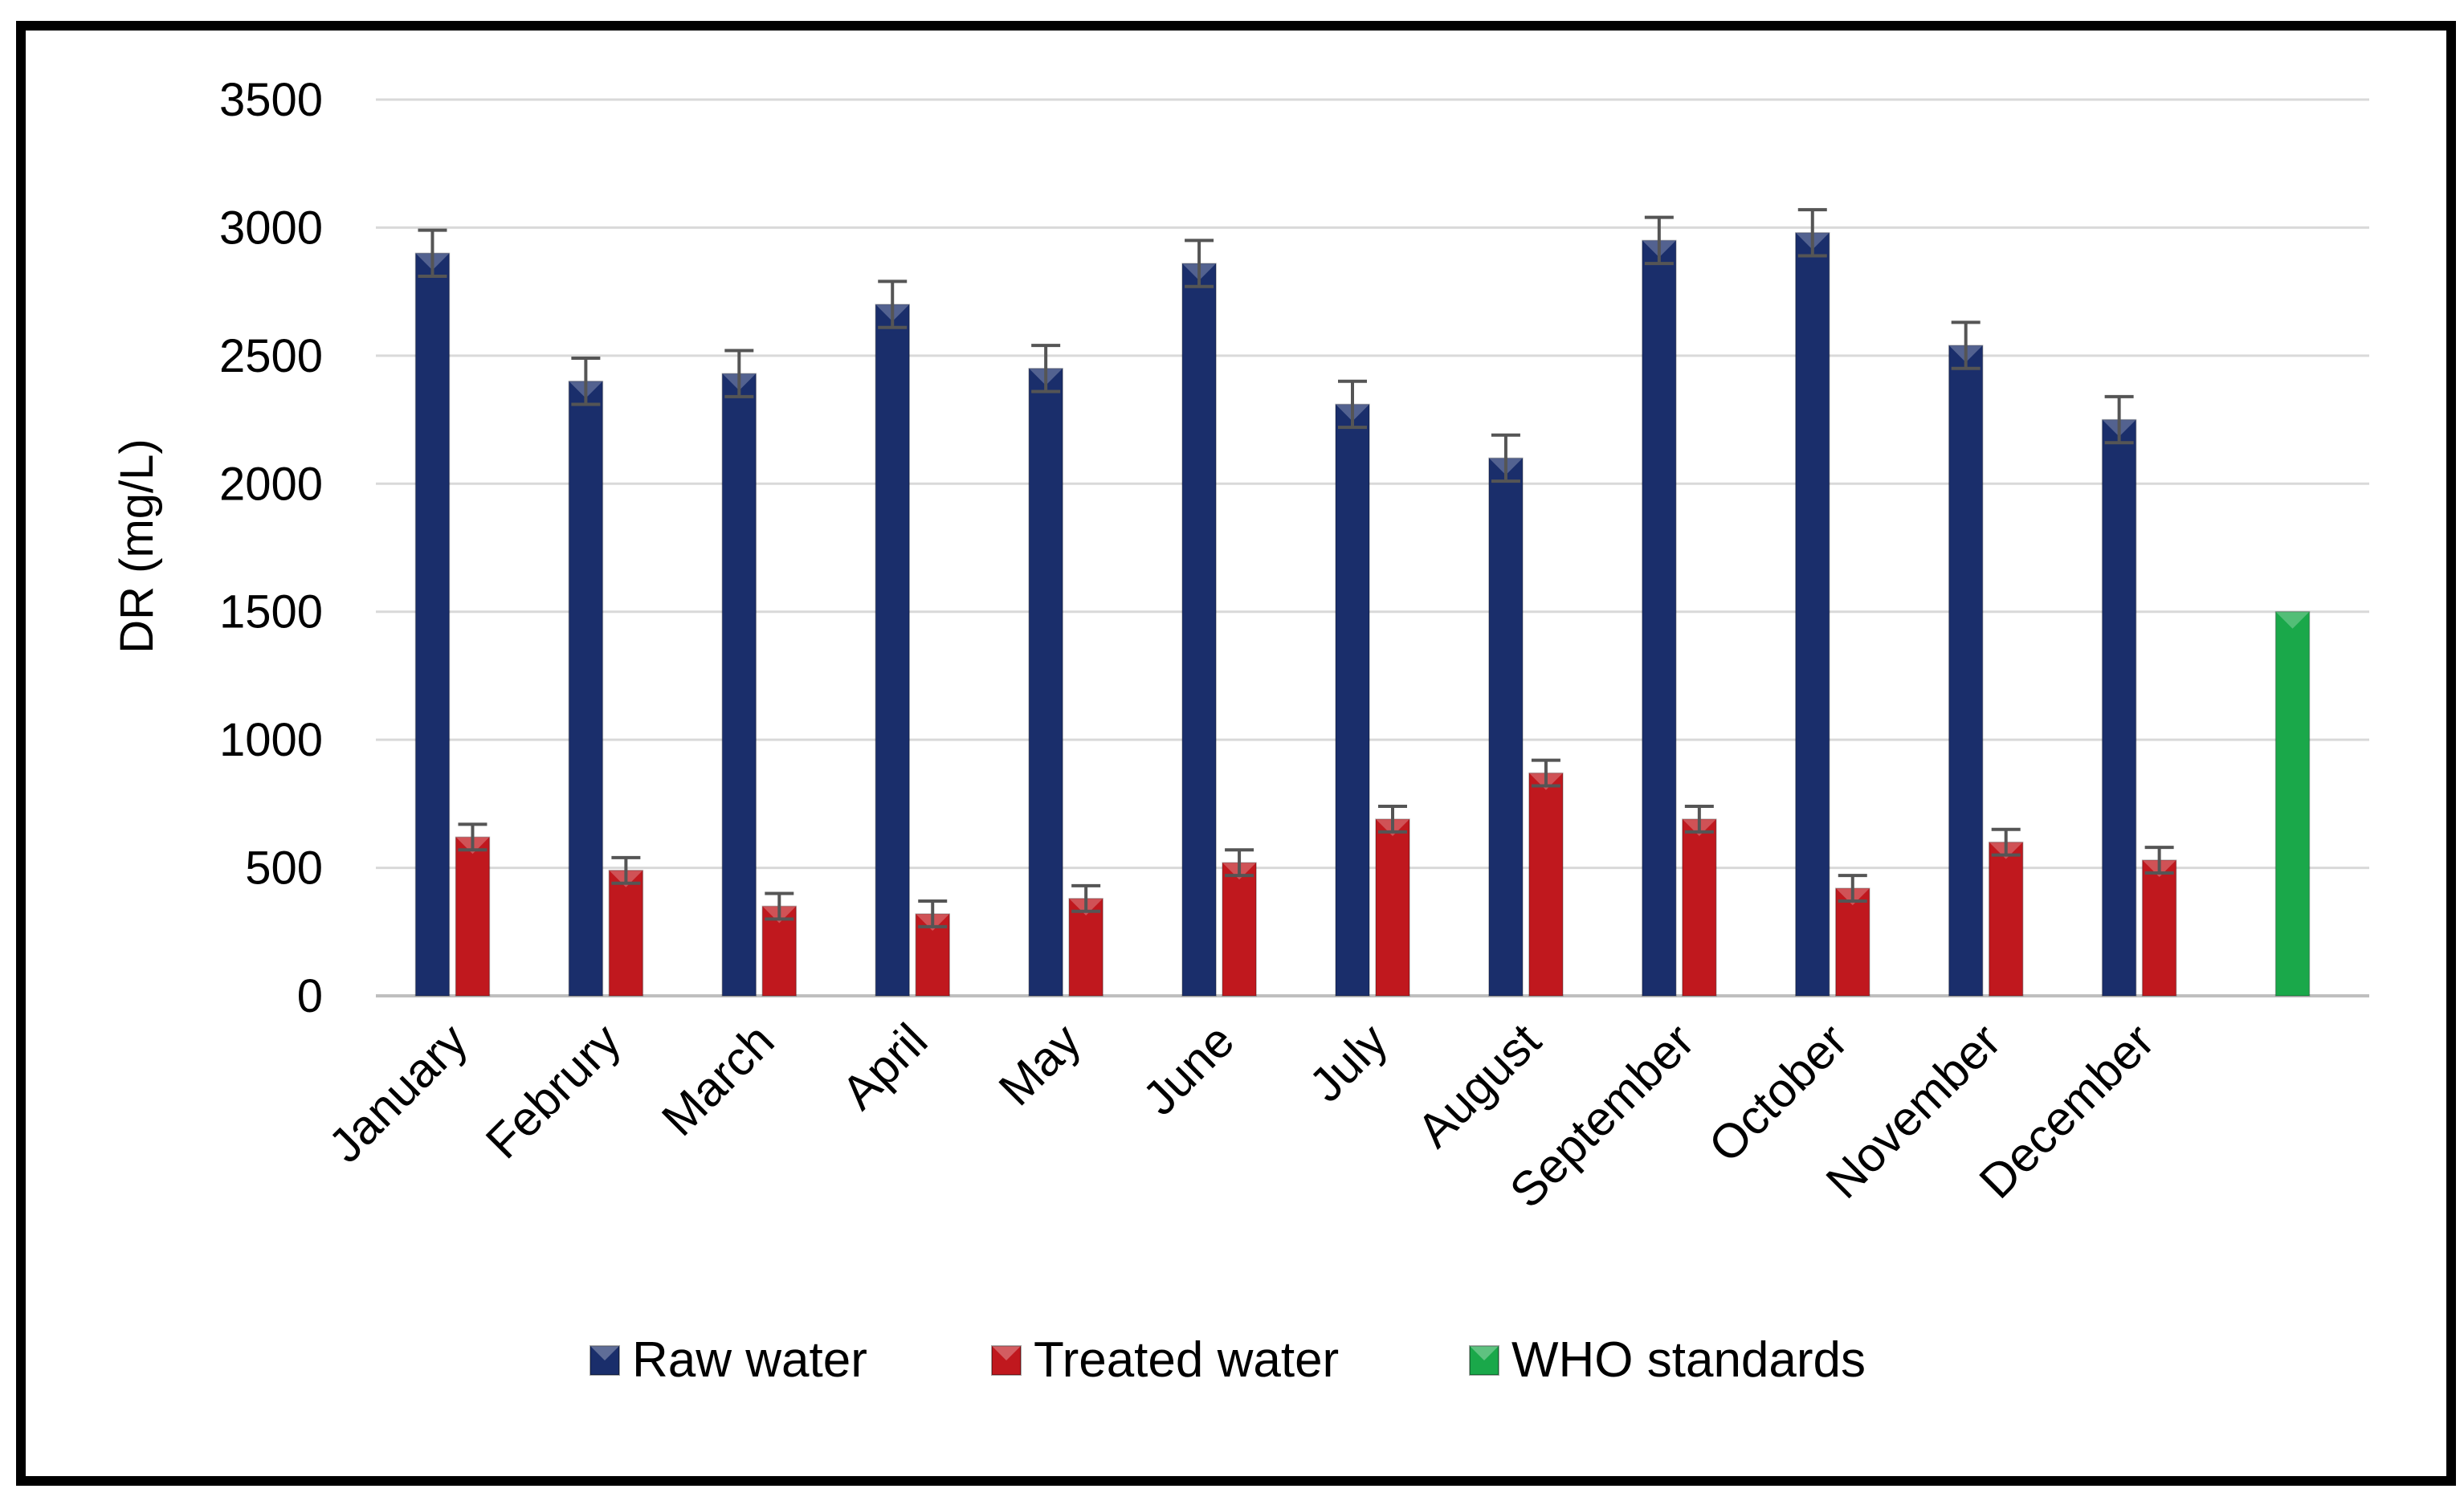 The image size is (2464, 1501). Describe the element at coordinates (749, 1360) in the screenshot. I see `legend-label-raw-water: Raw water` at that location.